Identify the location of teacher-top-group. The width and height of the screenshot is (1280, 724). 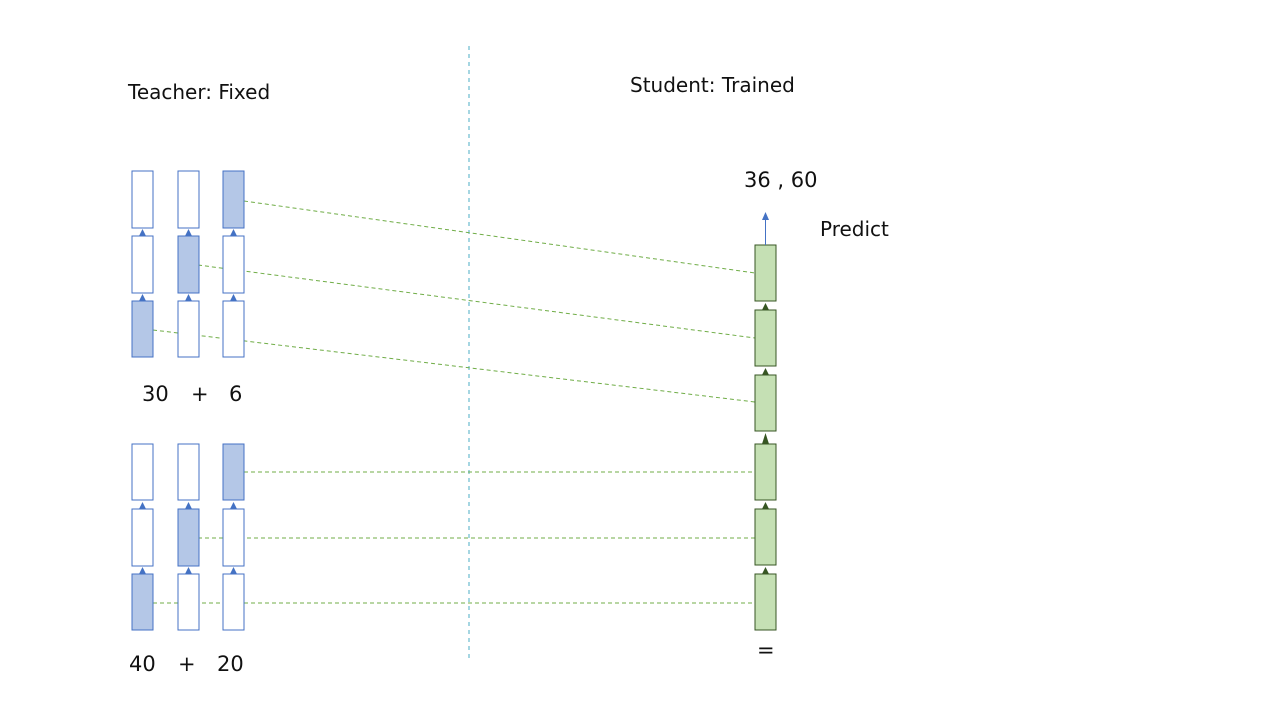
(188, 264).